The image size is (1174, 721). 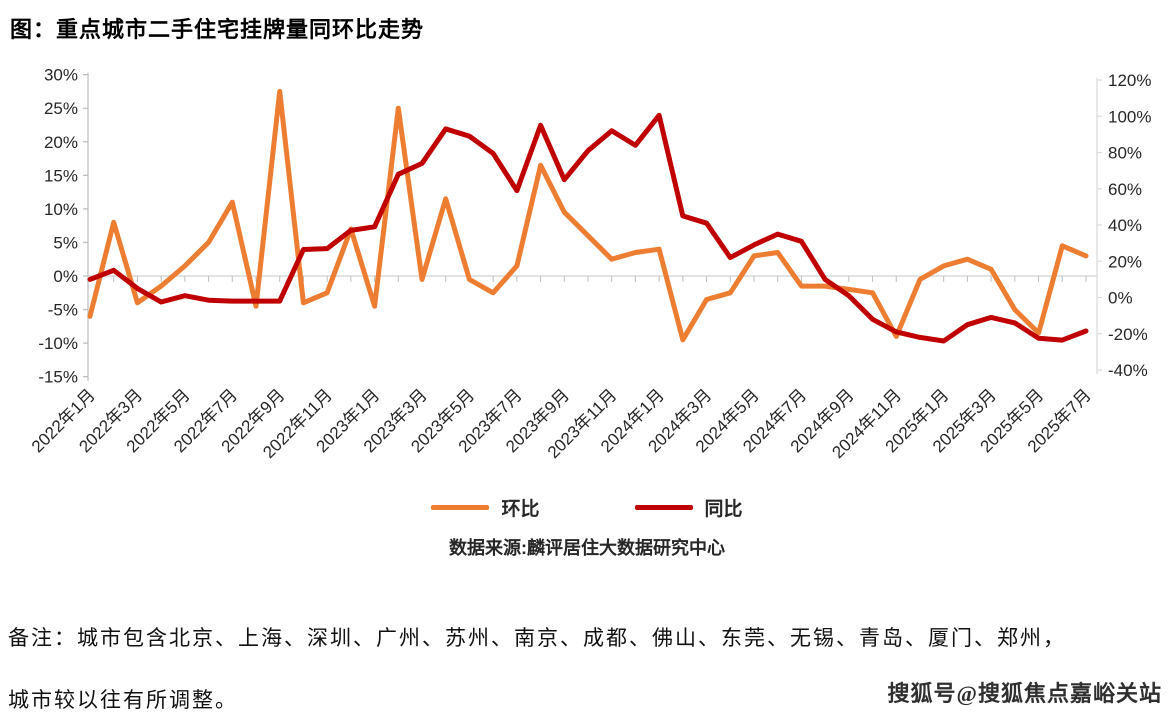 I want to click on legend-label-yoy: 同比, so click(x=723, y=509).